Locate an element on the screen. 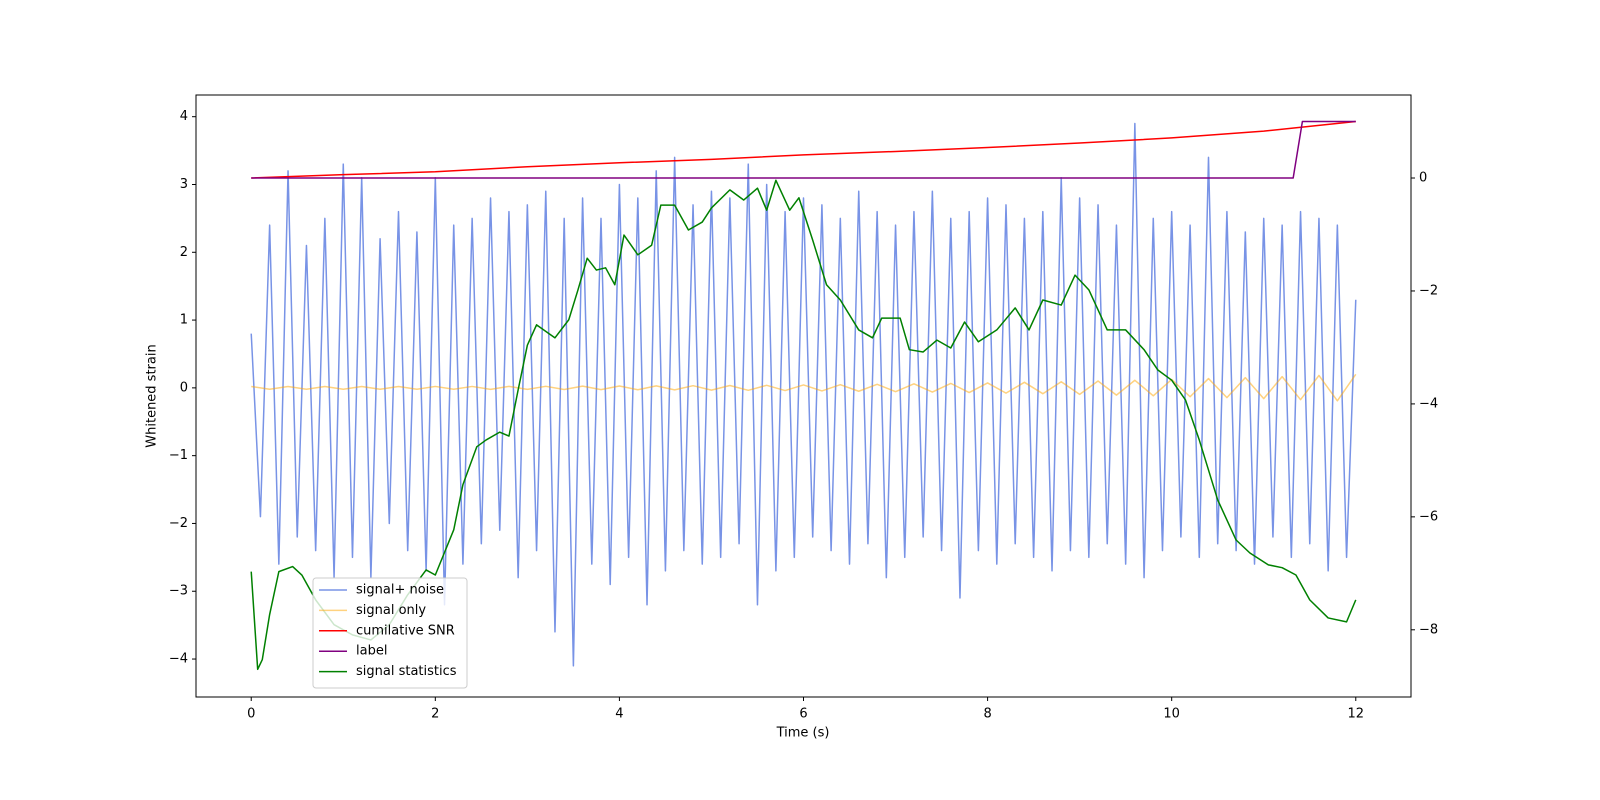  legend-label: label is located at coordinates (371, 651).